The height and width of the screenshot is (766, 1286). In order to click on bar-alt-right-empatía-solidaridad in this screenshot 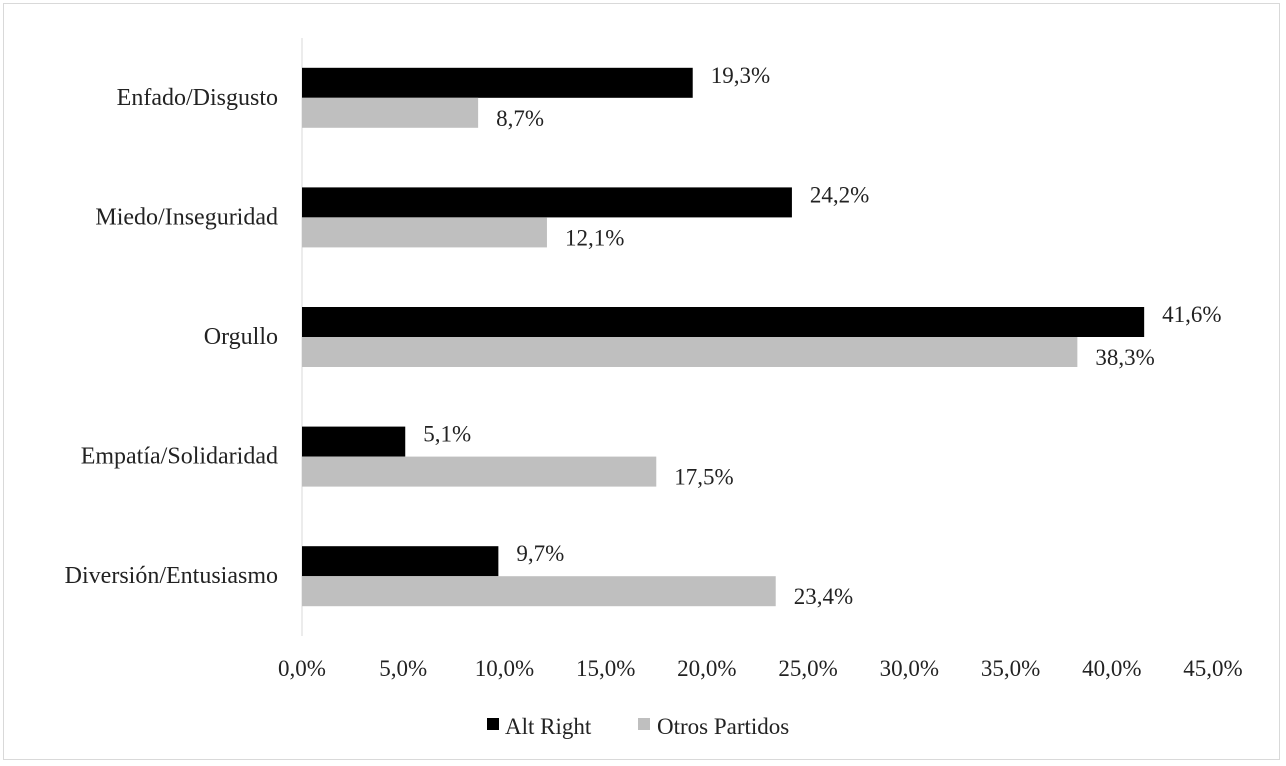, I will do `click(354, 441)`.